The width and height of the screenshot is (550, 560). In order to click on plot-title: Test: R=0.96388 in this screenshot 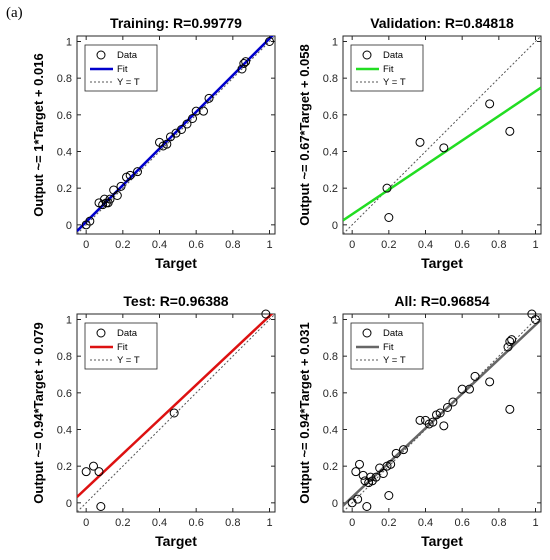, I will do `click(175, 301)`.